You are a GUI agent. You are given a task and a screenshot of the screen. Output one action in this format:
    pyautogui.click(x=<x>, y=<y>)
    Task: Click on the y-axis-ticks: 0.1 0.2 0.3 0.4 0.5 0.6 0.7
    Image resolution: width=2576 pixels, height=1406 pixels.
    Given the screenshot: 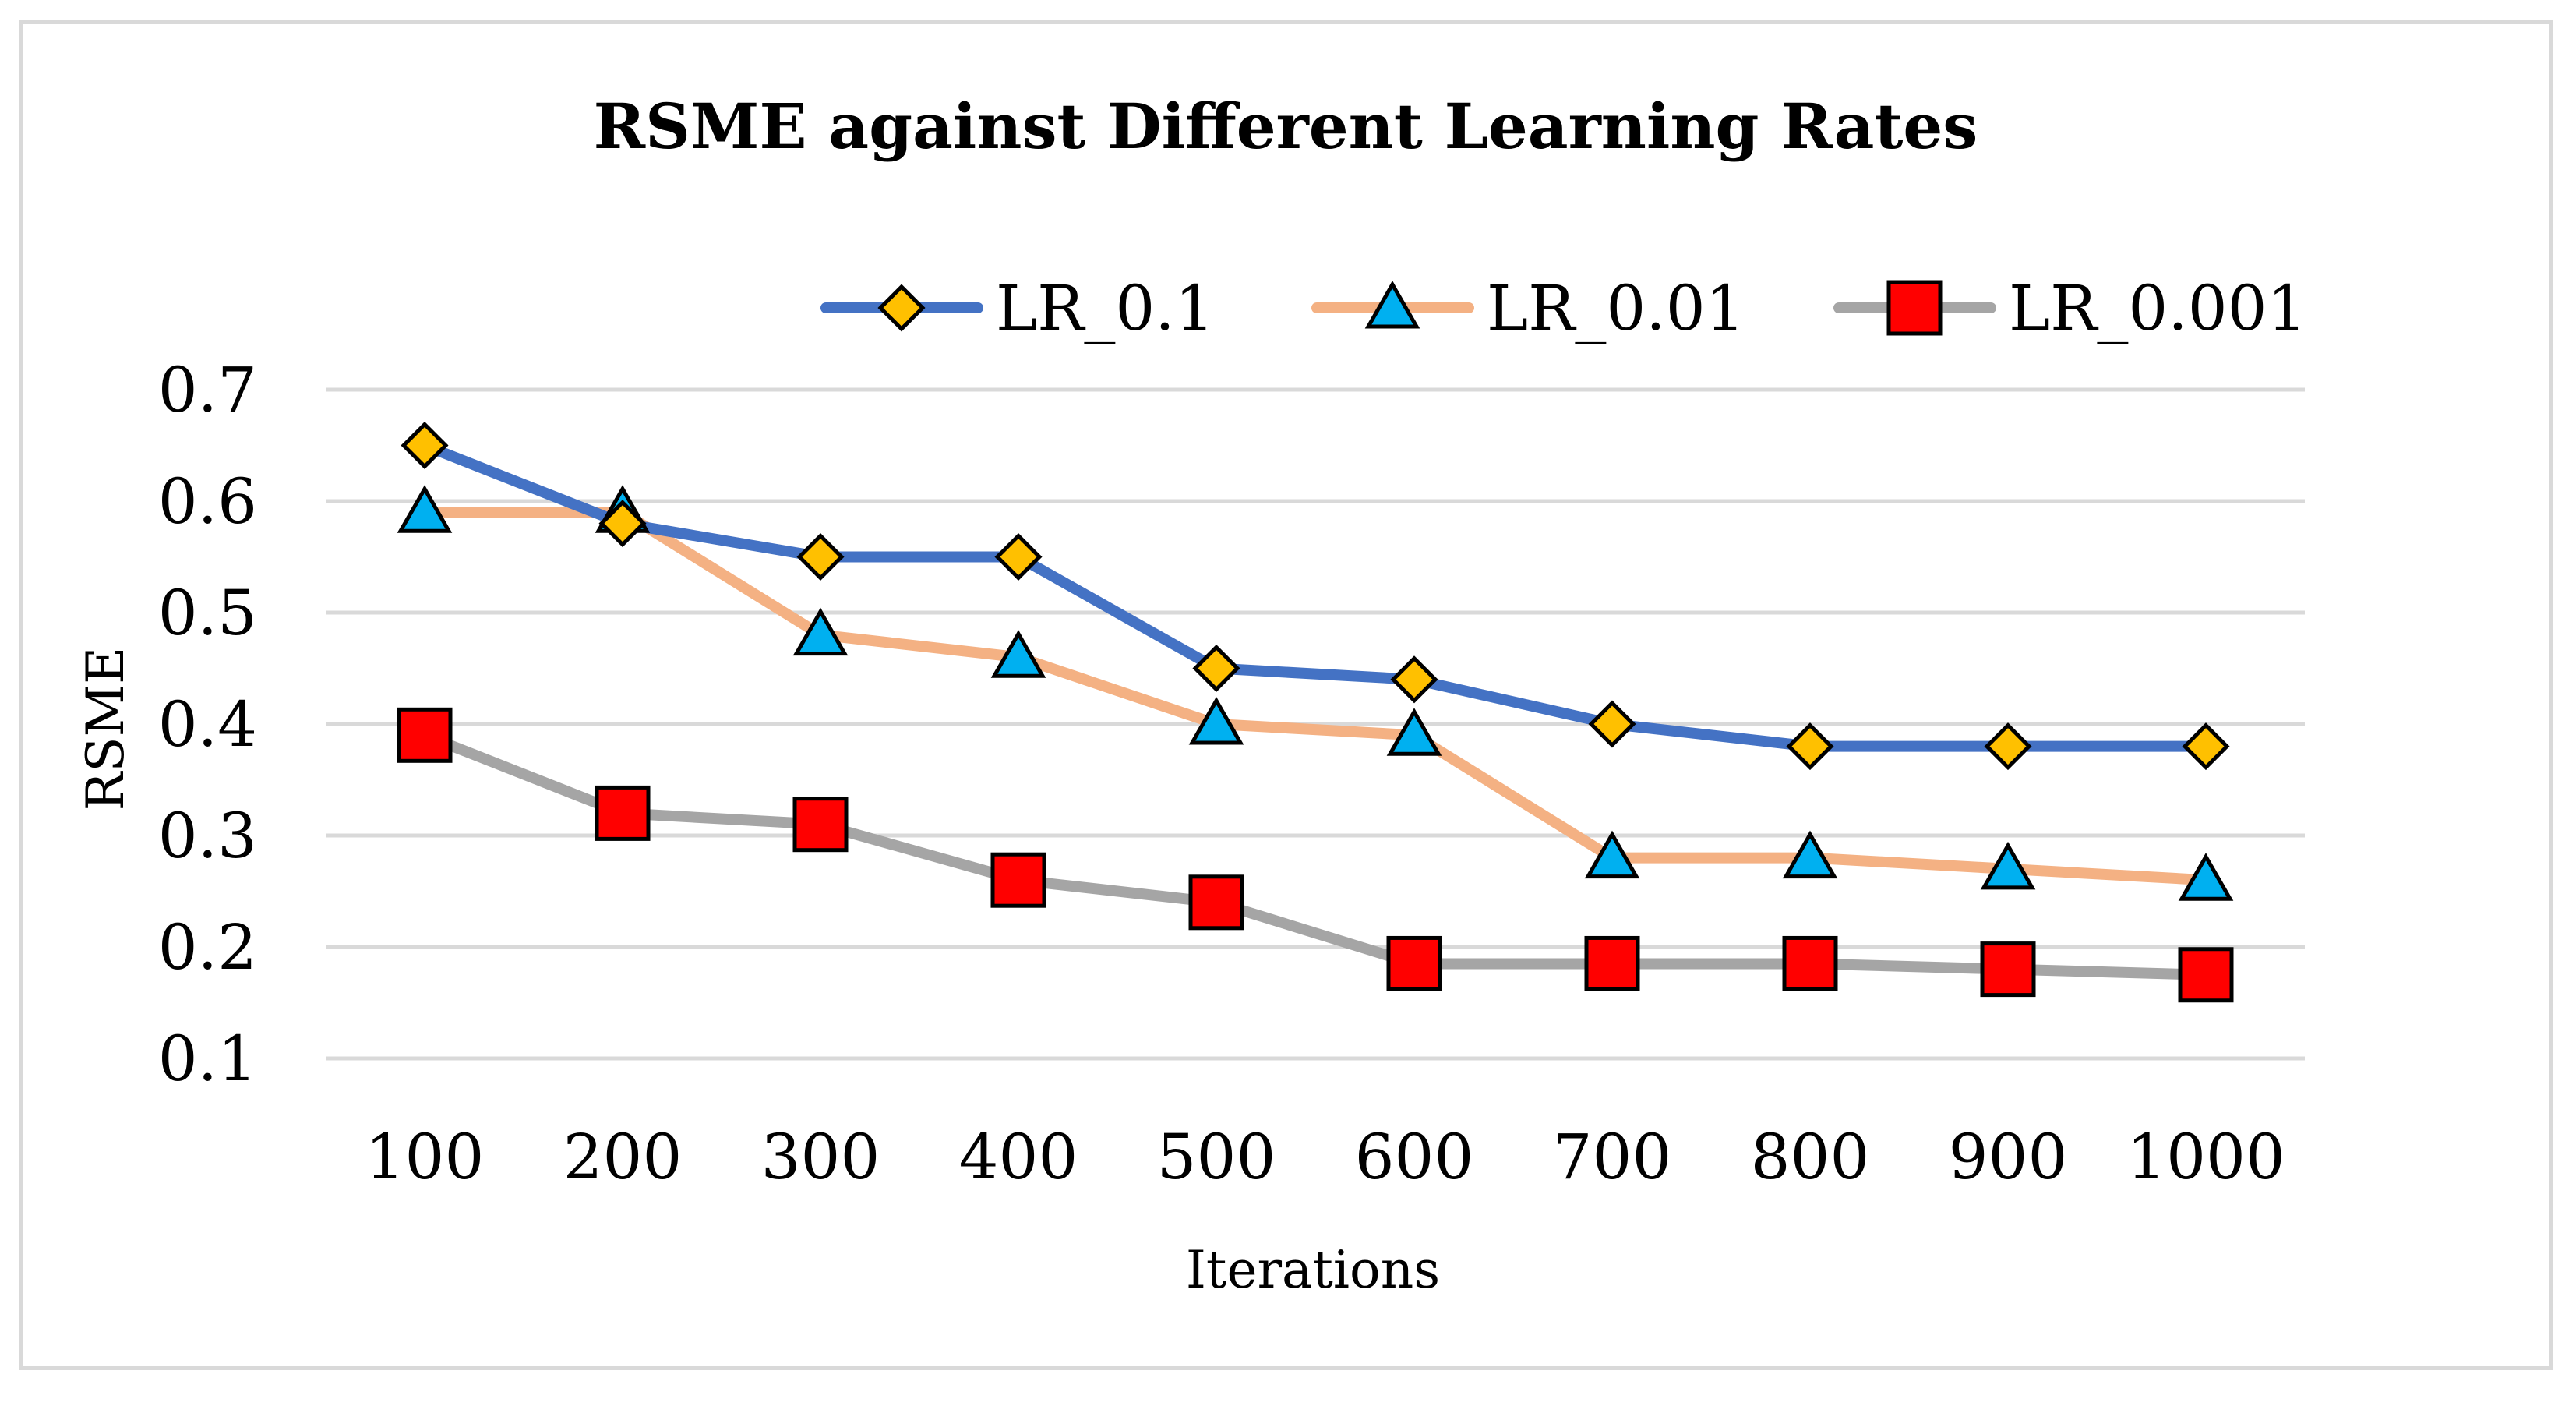 What is the action you would take?
    pyautogui.click(x=207, y=724)
    